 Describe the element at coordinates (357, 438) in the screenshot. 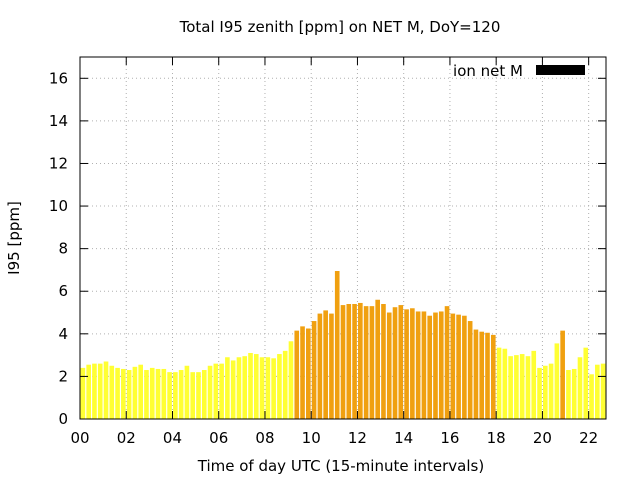

I see `x-tick-label: 12` at that location.